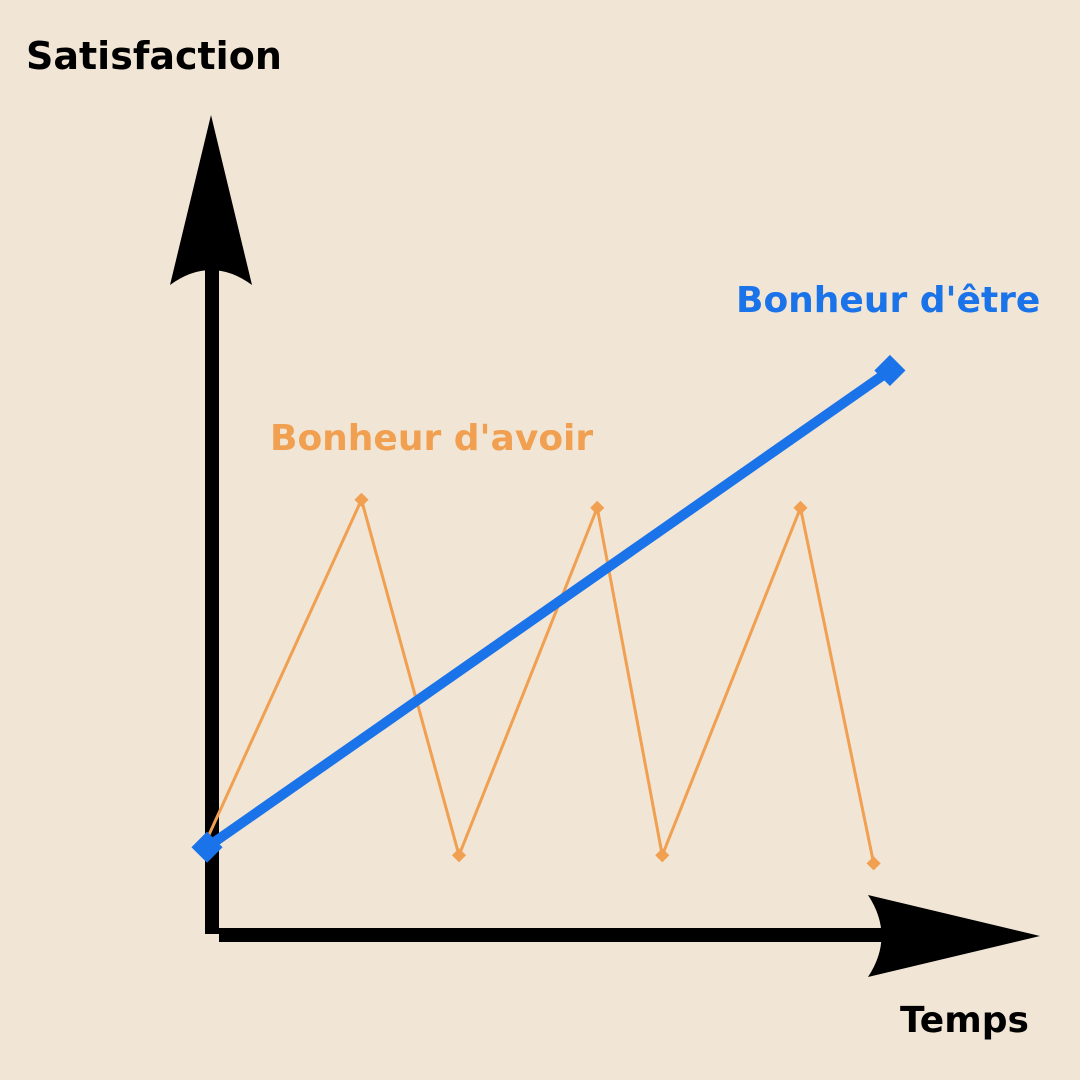 The width and height of the screenshot is (1080, 1080). I want to click on y-axis-line, so click(212, 597).